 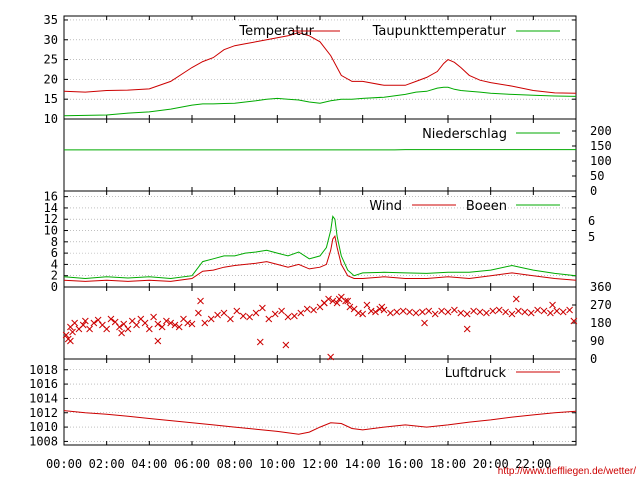 I want to click on y-tick-label-right: 150, so click(x=601, y=146).